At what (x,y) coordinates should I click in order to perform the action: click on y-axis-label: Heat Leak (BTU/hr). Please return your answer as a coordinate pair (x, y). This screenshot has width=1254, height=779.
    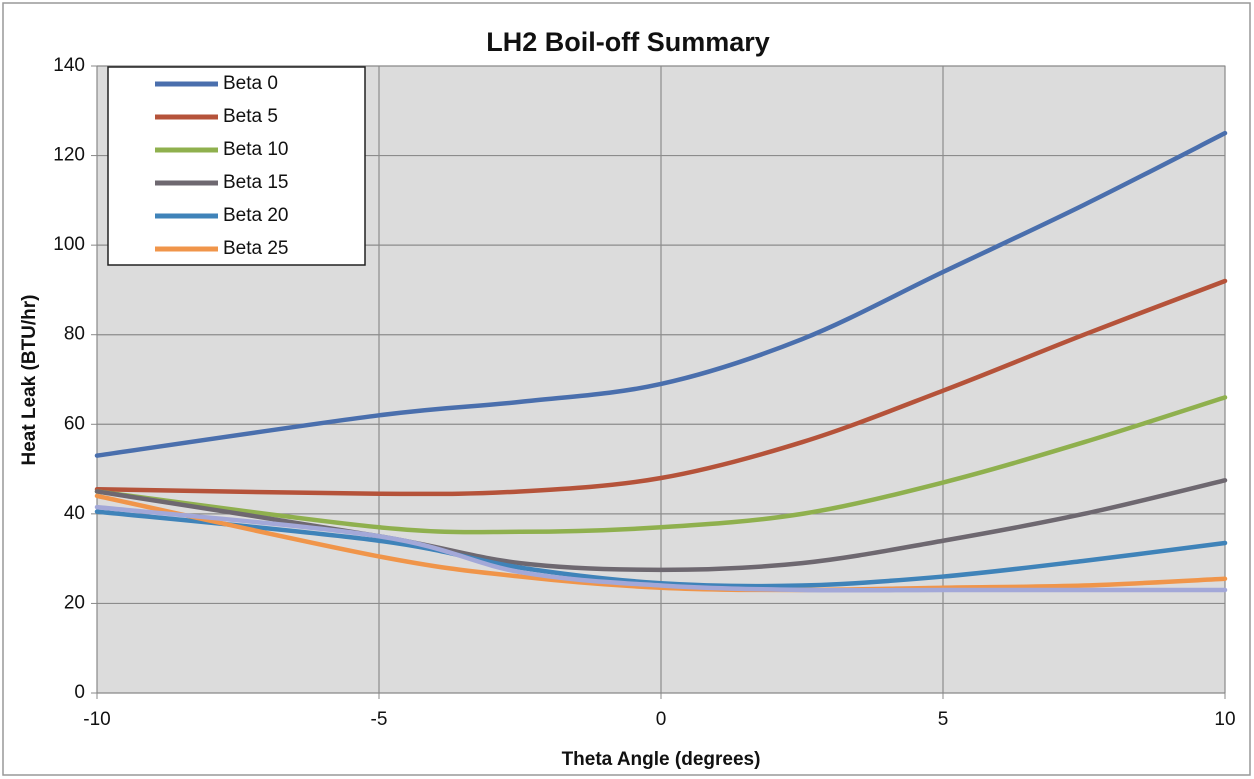
    Looking at the image, I should click on (29, 379).